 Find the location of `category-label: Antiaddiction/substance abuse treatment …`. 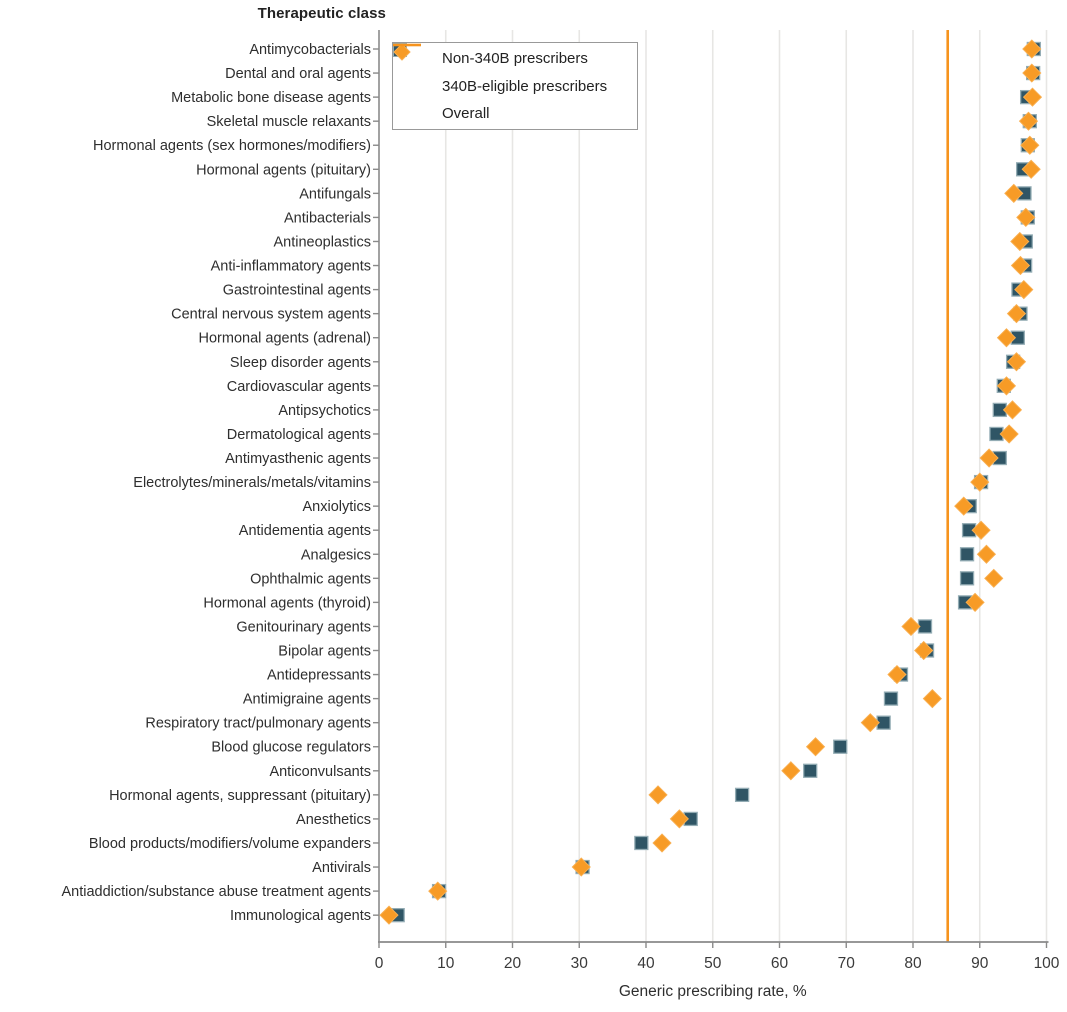

category-label: Antiaddiction/substance abuse treatment … is located at coordinates (216, 892).